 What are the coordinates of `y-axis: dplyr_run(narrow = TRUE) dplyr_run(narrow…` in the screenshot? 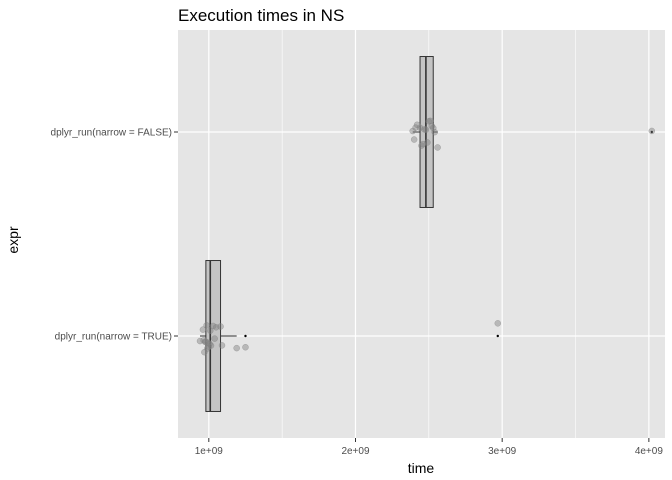 It's located at (114, 235).